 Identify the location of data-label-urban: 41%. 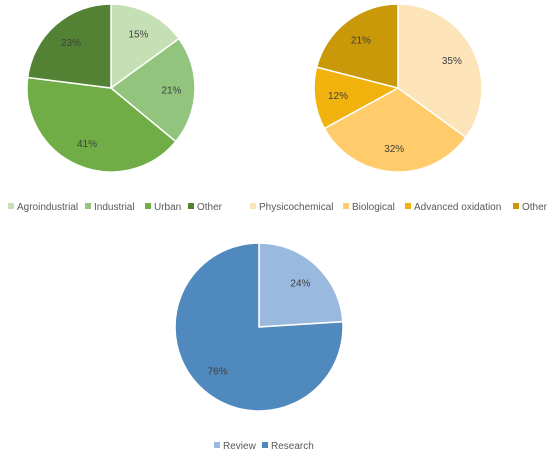
(87, 144).